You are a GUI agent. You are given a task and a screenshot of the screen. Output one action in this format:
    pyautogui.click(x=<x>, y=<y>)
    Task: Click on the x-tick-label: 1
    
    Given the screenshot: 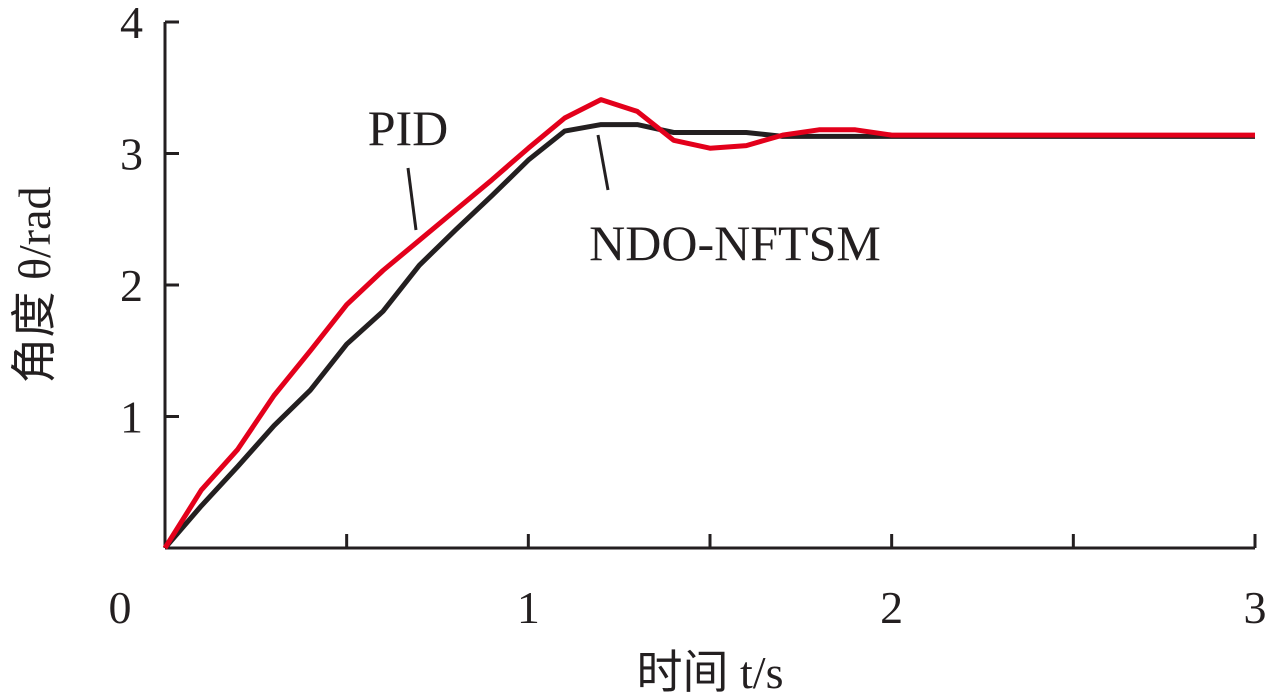 What is the action you would take?
    pyautogui.click(x=528, y=607)
    